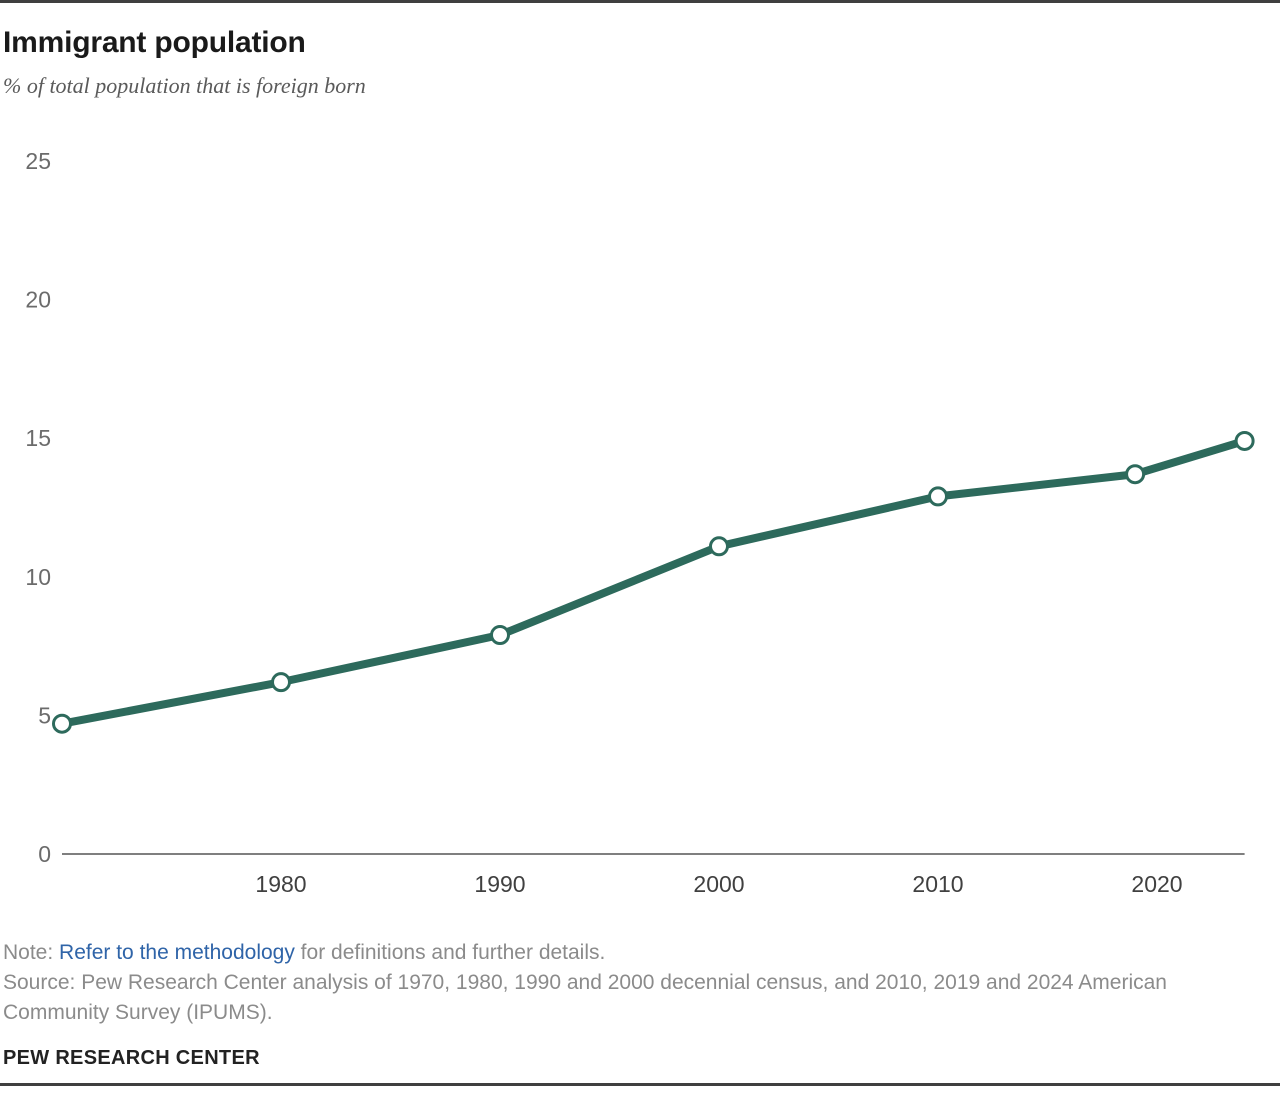 This screenshot has height=1106, width=1280. I want to click on x-tick-label: 1980, so click(280, 884).